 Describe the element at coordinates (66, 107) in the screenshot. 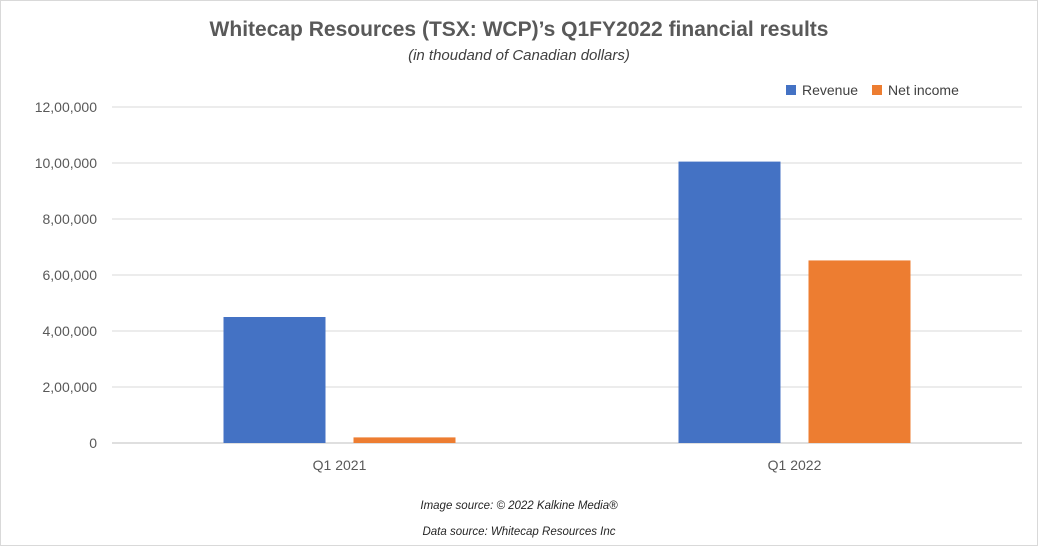

I see `y-tick-label: 12,00,000` at that location.